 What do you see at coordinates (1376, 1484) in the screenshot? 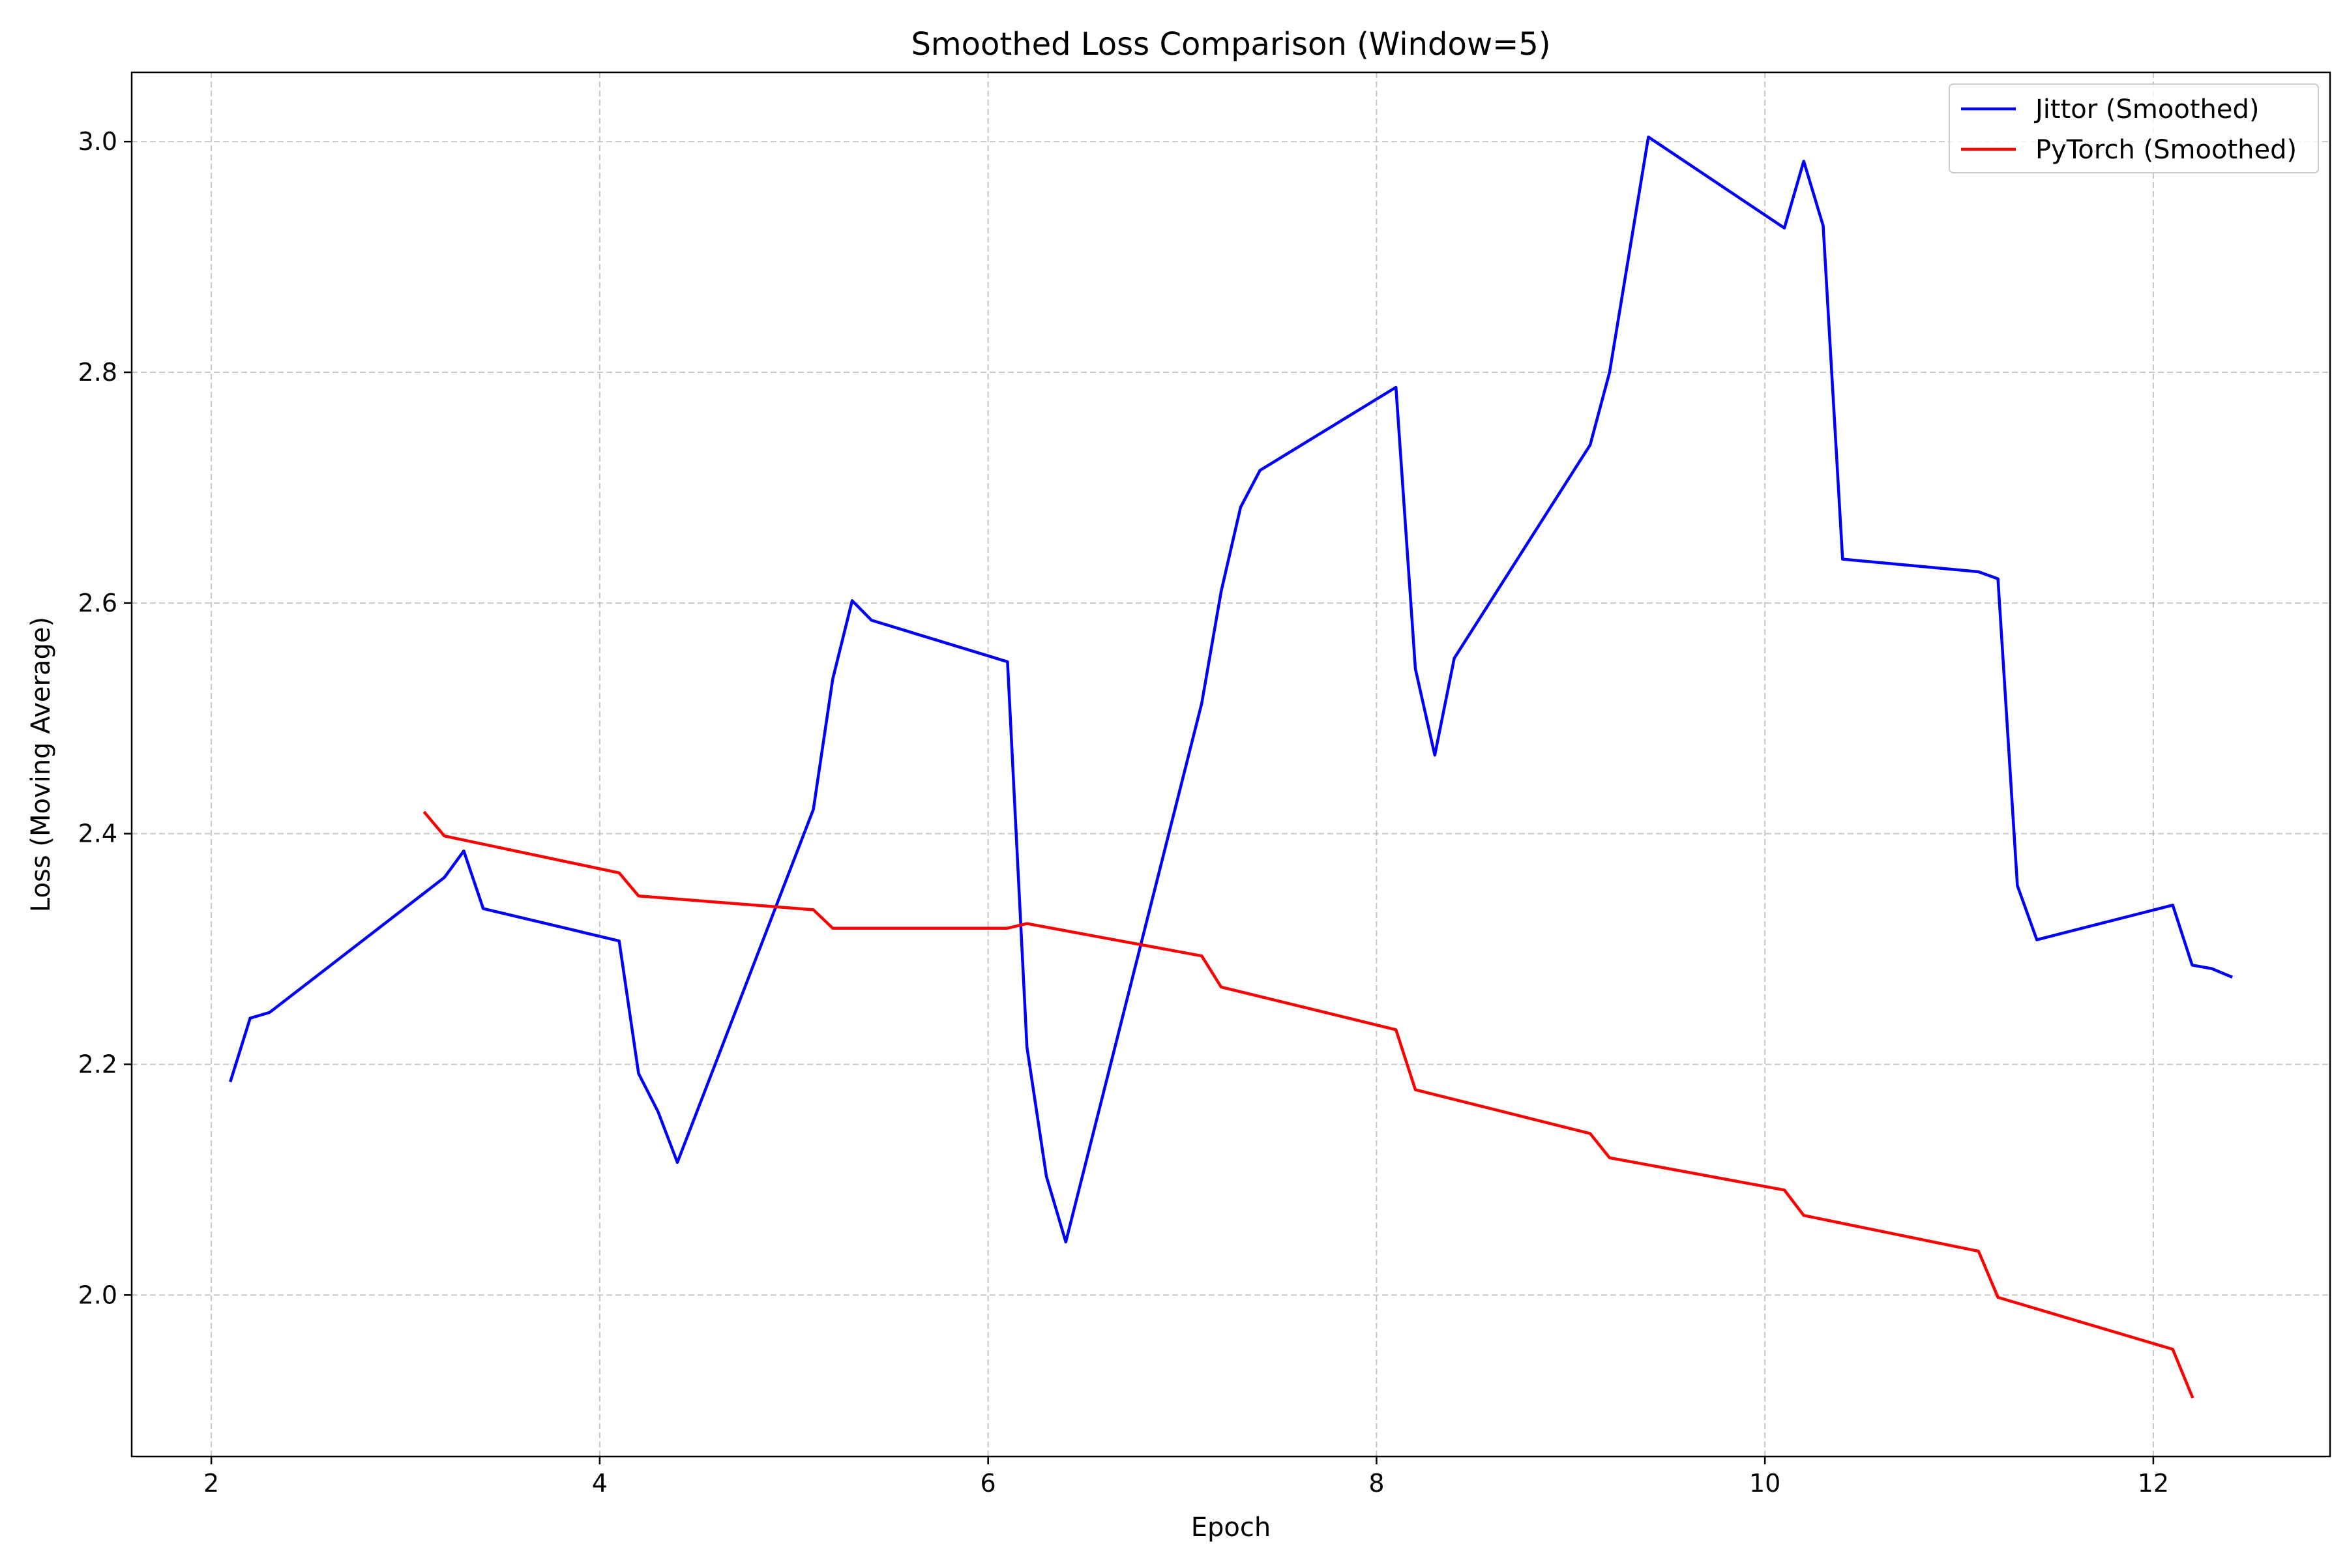
I see `x-tick-label: 8` at bounding box center [1376, 1484].